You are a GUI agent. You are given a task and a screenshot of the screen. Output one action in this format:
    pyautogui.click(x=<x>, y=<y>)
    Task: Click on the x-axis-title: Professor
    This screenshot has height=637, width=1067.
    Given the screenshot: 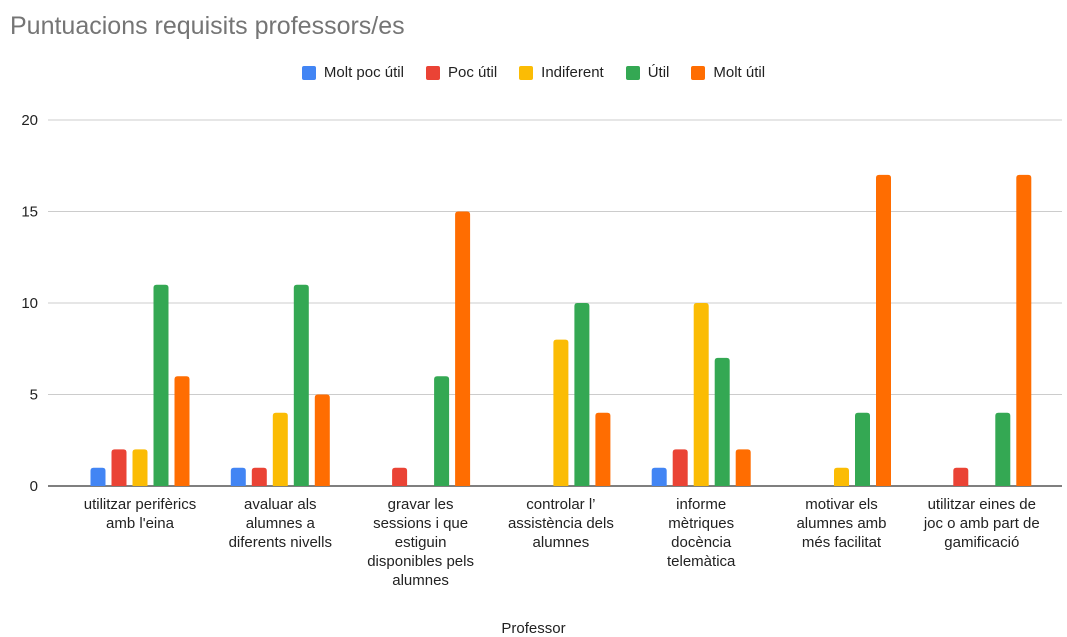 What is the action you would take?
    pyautogui.click(x=533, y=628)
    